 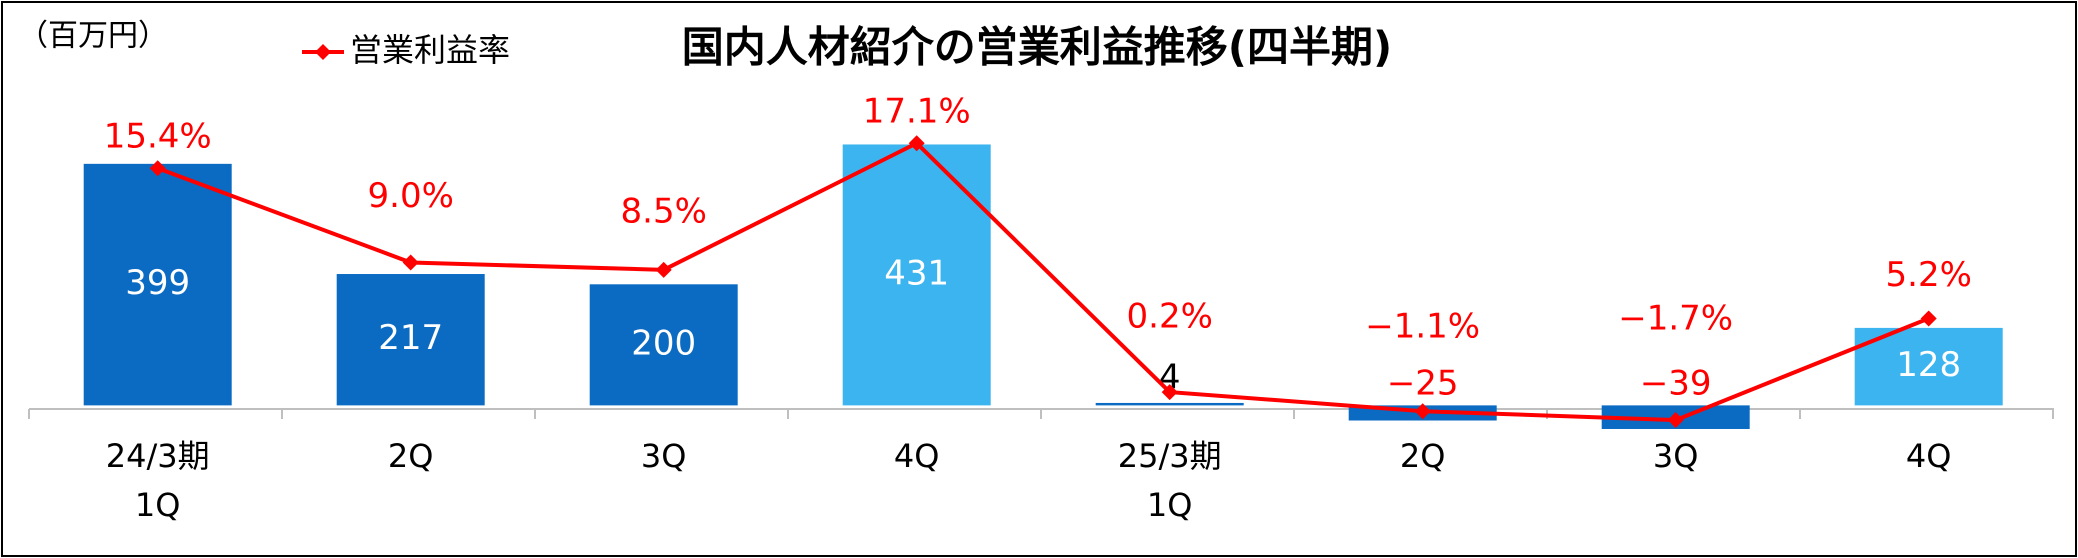 I want to click on x-tick-label: 24/3期 1Q, so click(x=157, y=480).